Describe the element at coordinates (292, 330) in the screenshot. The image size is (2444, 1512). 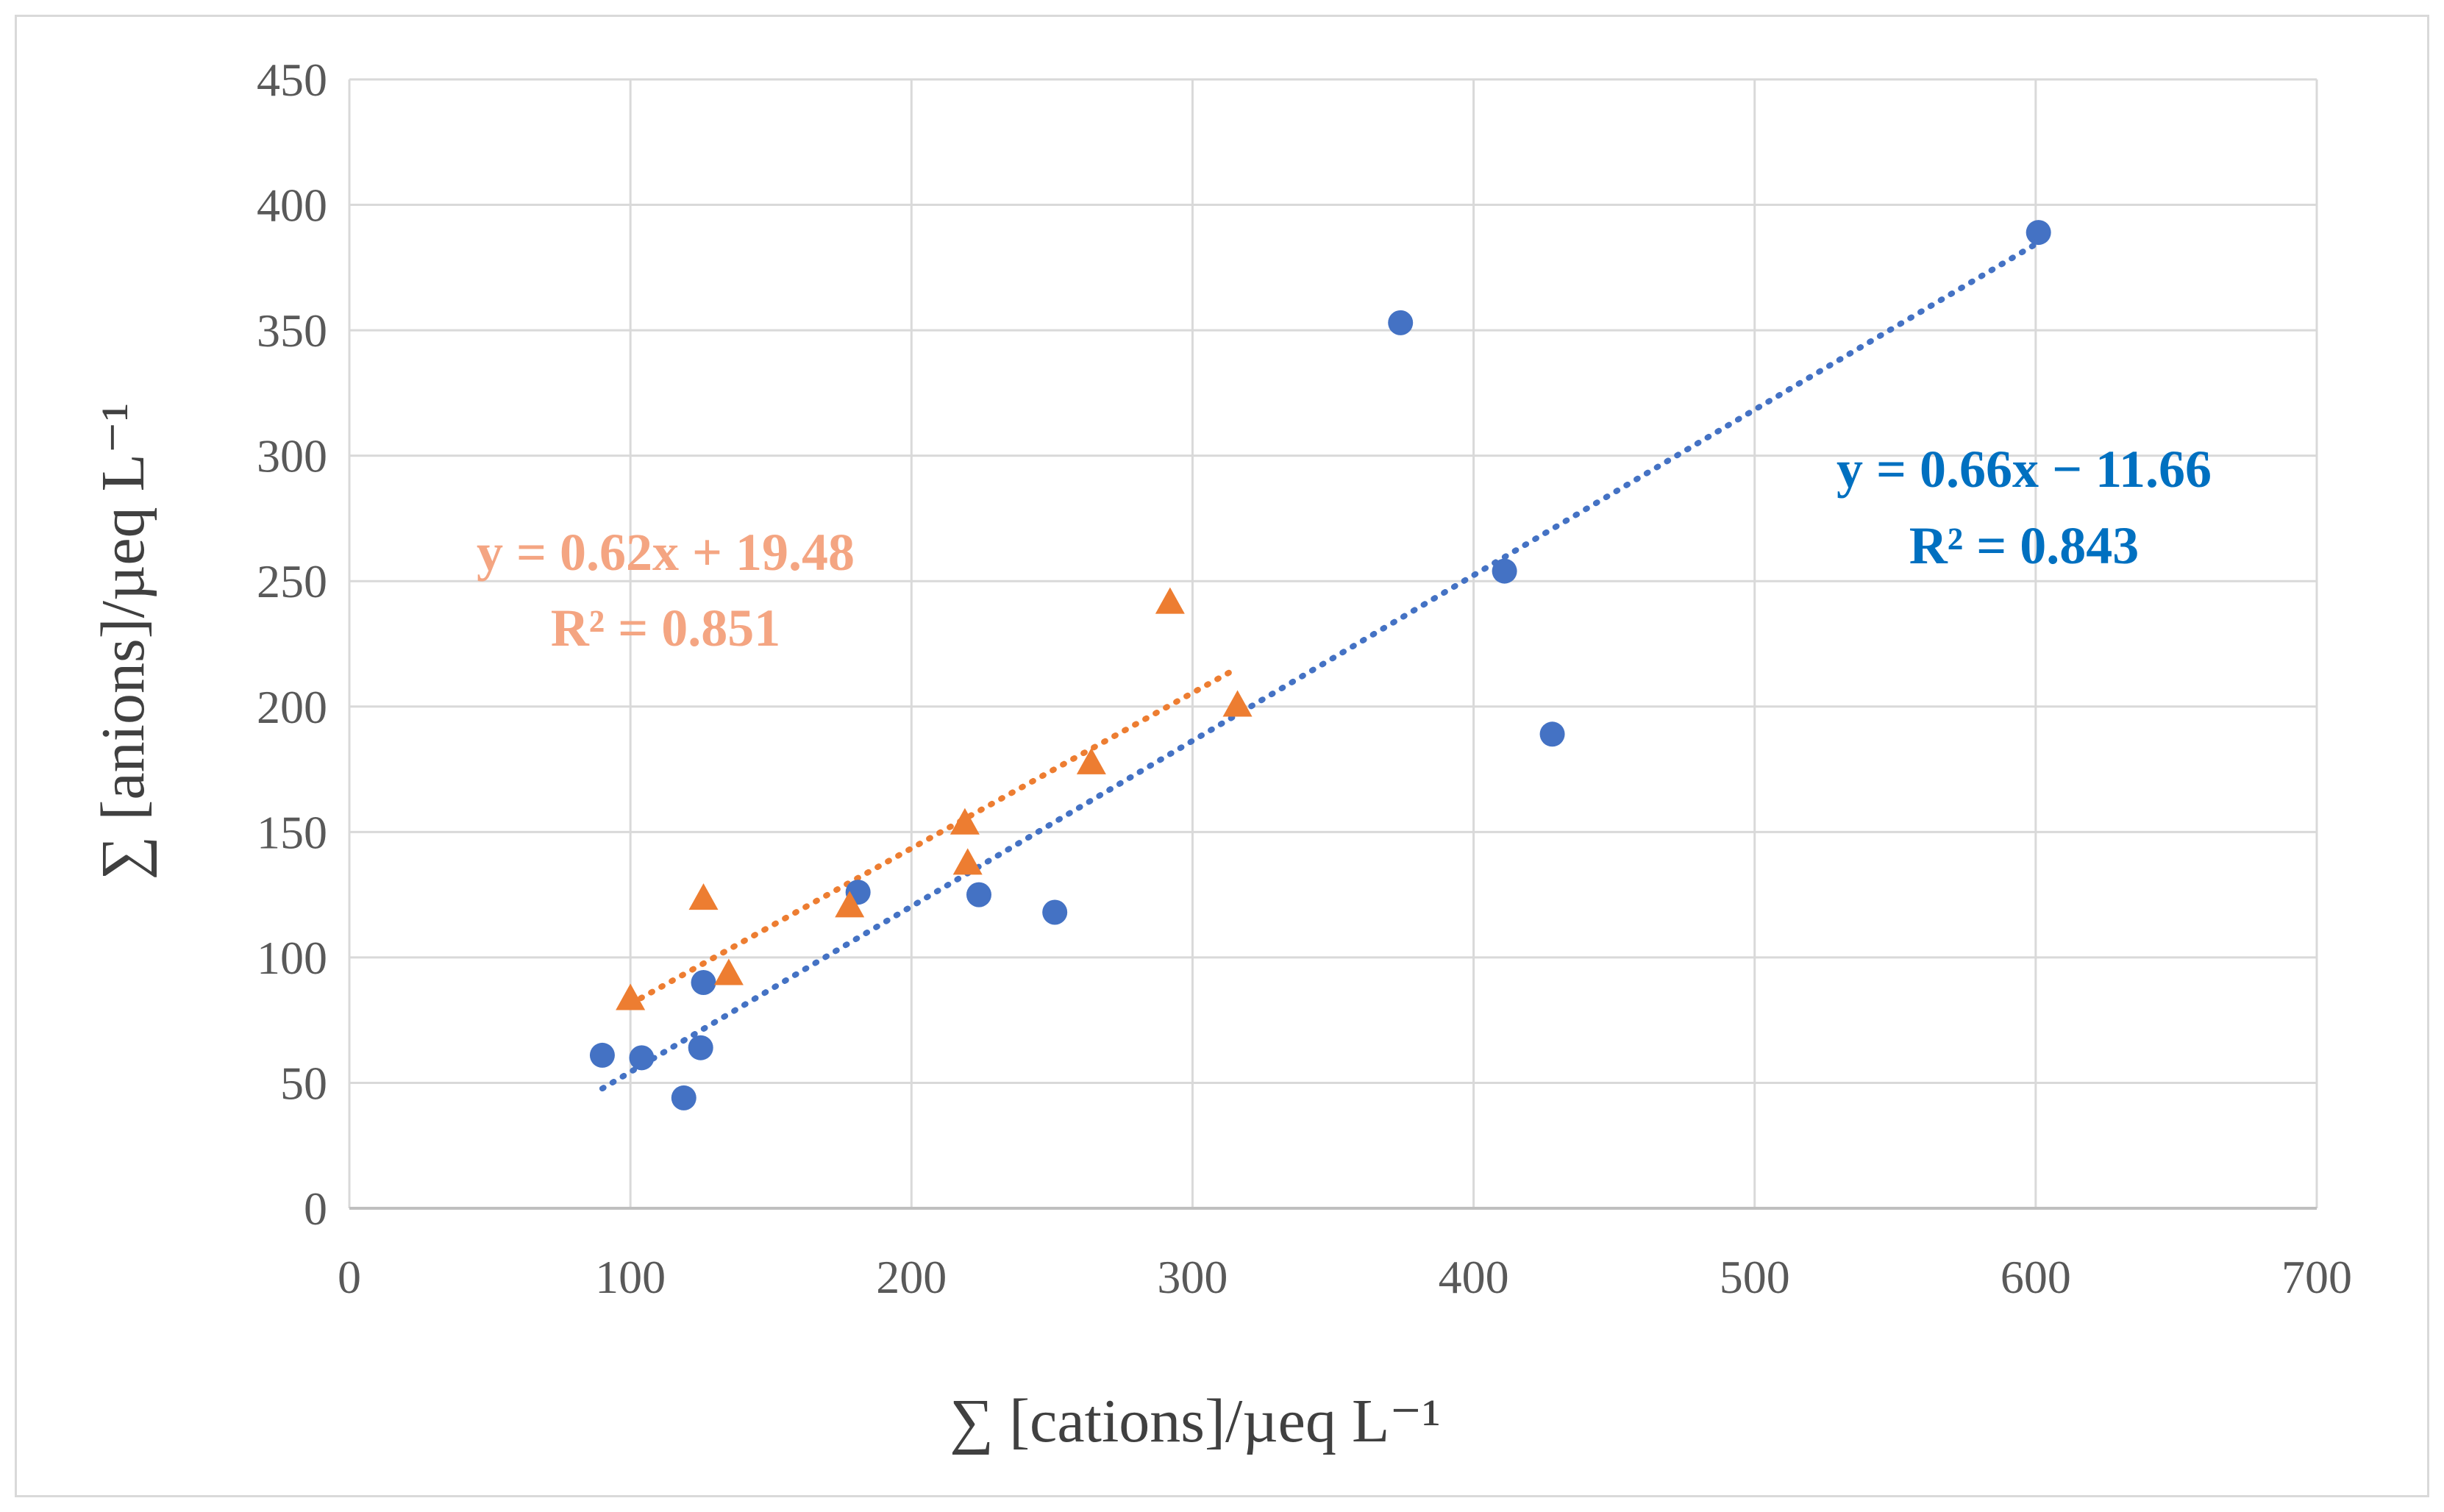
I see `y-tick-label-350: 350` at that location.